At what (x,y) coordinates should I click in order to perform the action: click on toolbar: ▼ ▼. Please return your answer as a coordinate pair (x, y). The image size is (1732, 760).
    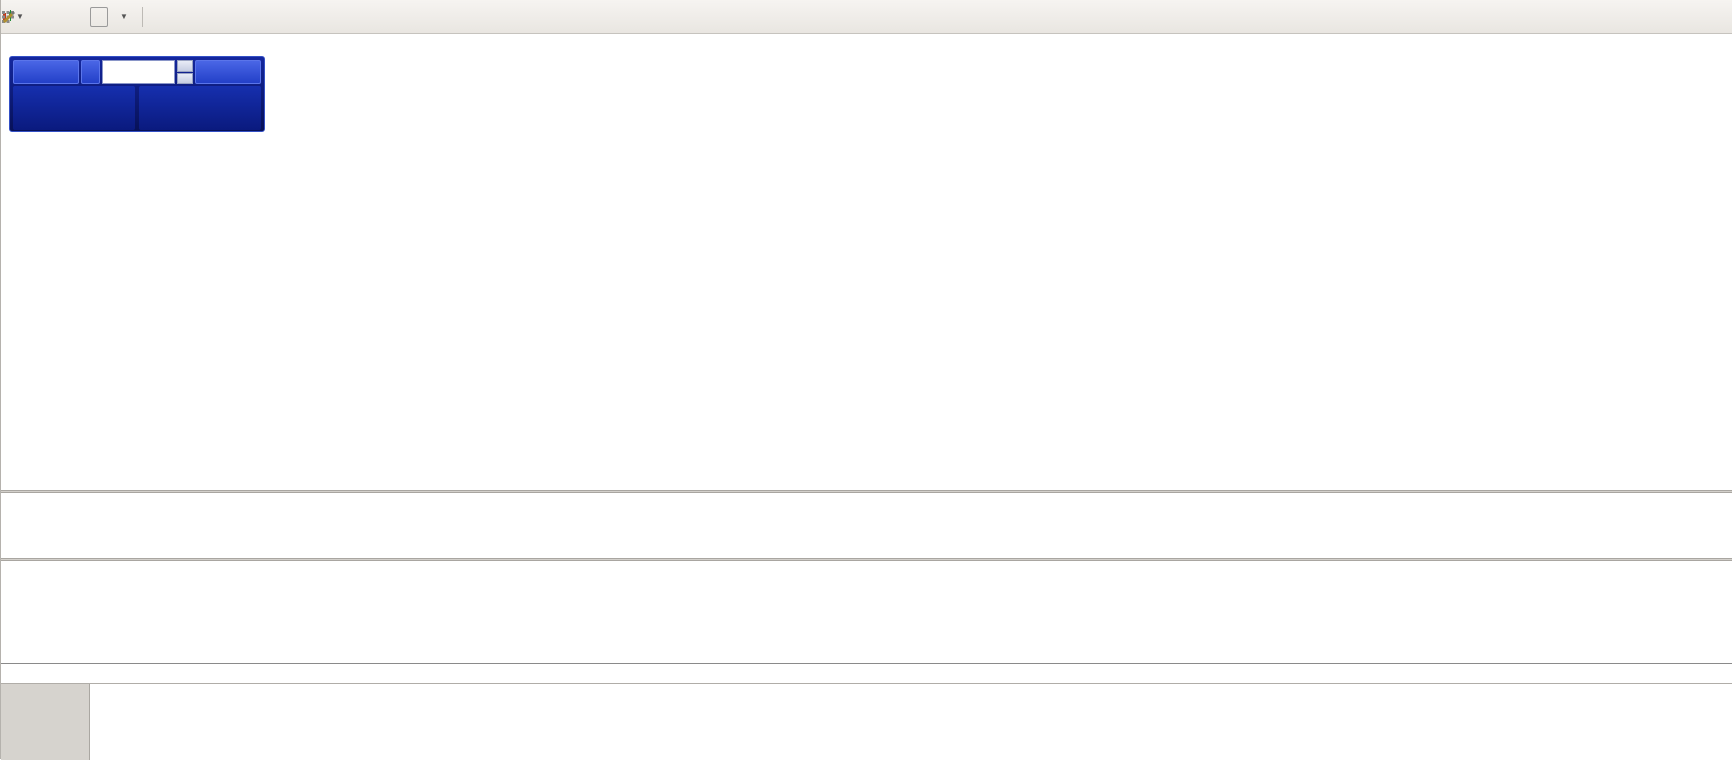
    Looking at the image, I should click on (866, 17).